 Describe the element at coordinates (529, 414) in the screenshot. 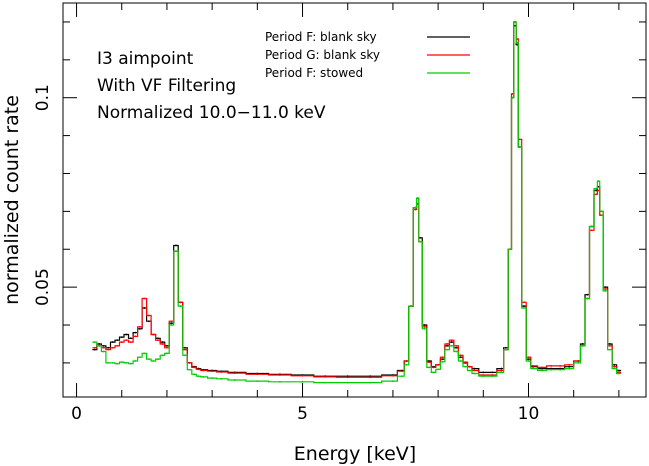

I see `x-tick-label: 10` at that location.